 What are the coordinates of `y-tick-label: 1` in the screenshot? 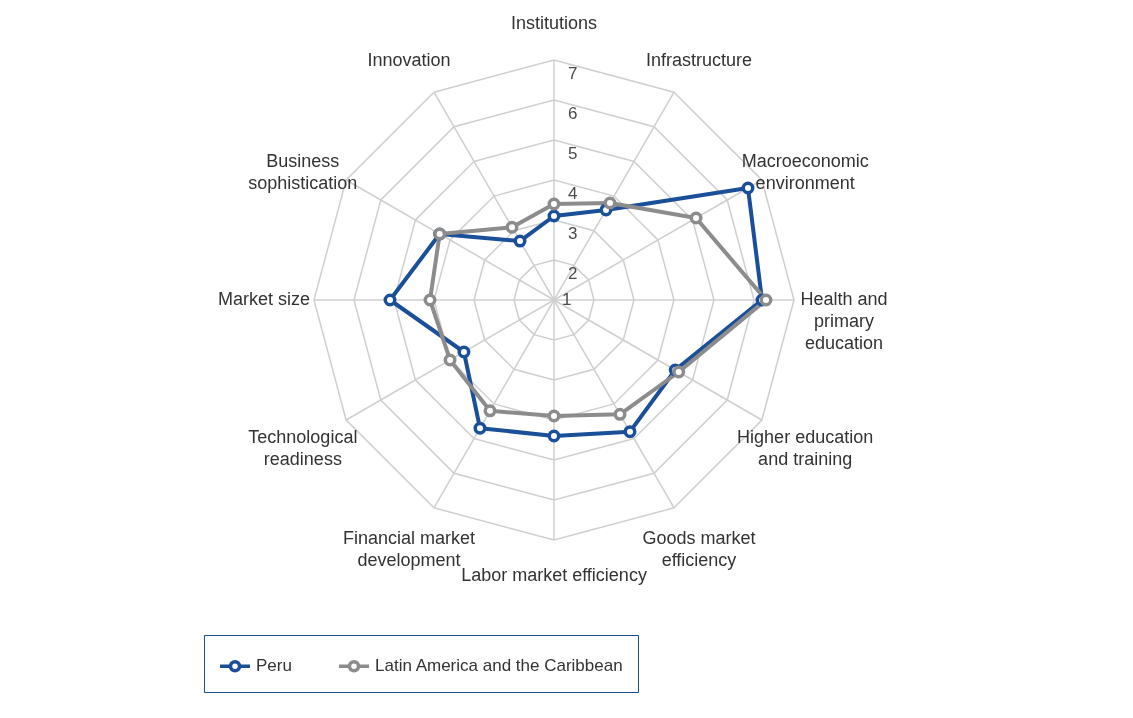 It's located at (567, 299).